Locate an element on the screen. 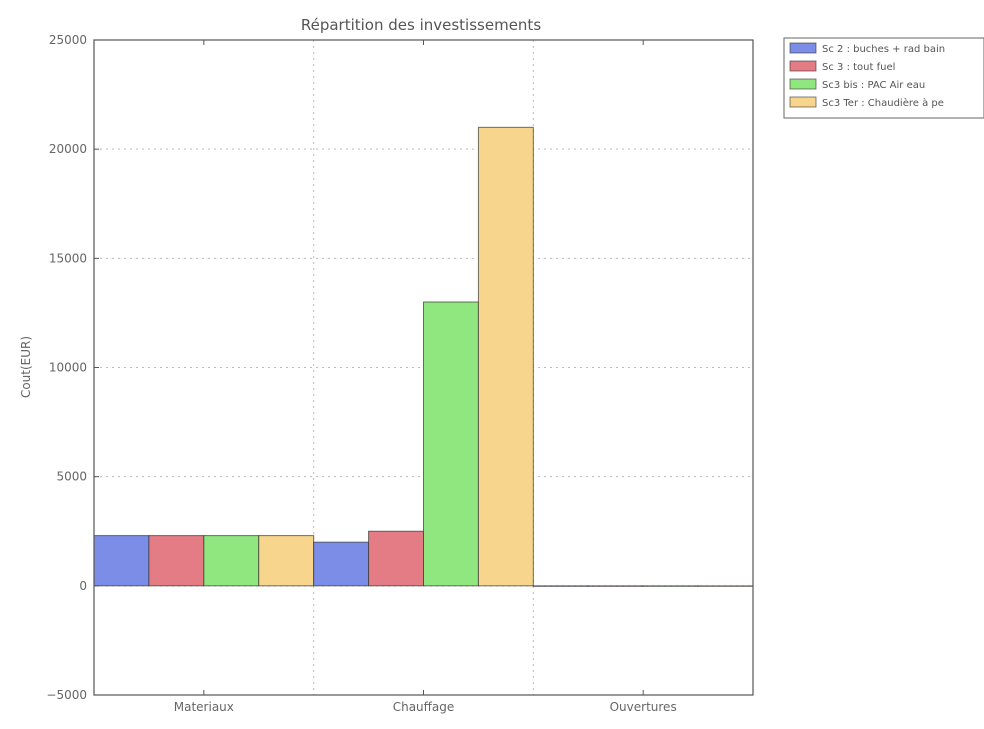  y-tick-label: 15000 is located at coordinates (68, 258).